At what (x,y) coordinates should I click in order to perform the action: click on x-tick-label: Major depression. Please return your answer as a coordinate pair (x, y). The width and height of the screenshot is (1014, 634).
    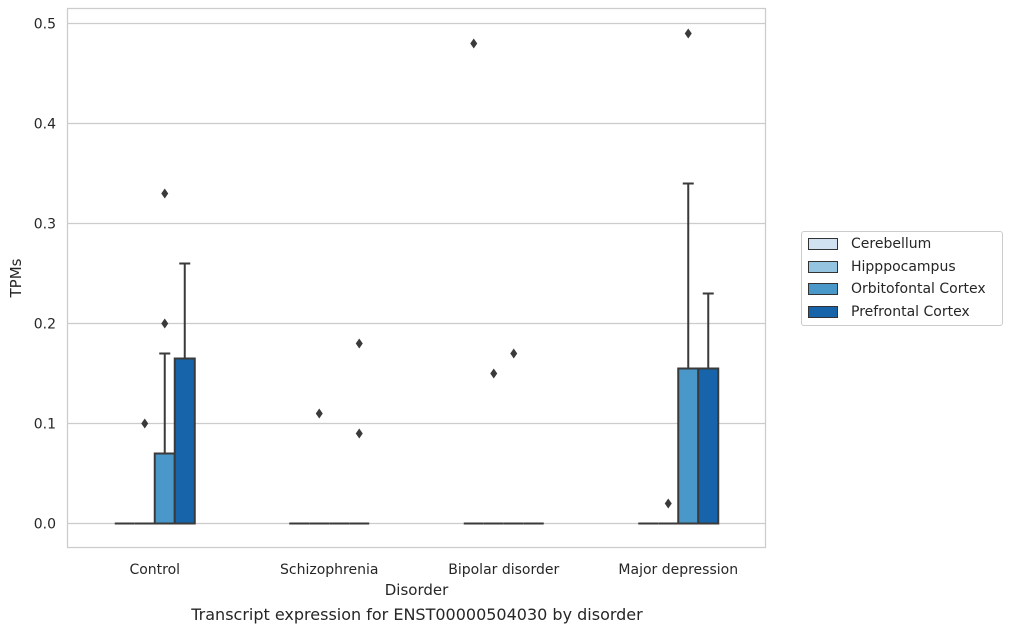
    Looking at the image, I should click on (678, 570).